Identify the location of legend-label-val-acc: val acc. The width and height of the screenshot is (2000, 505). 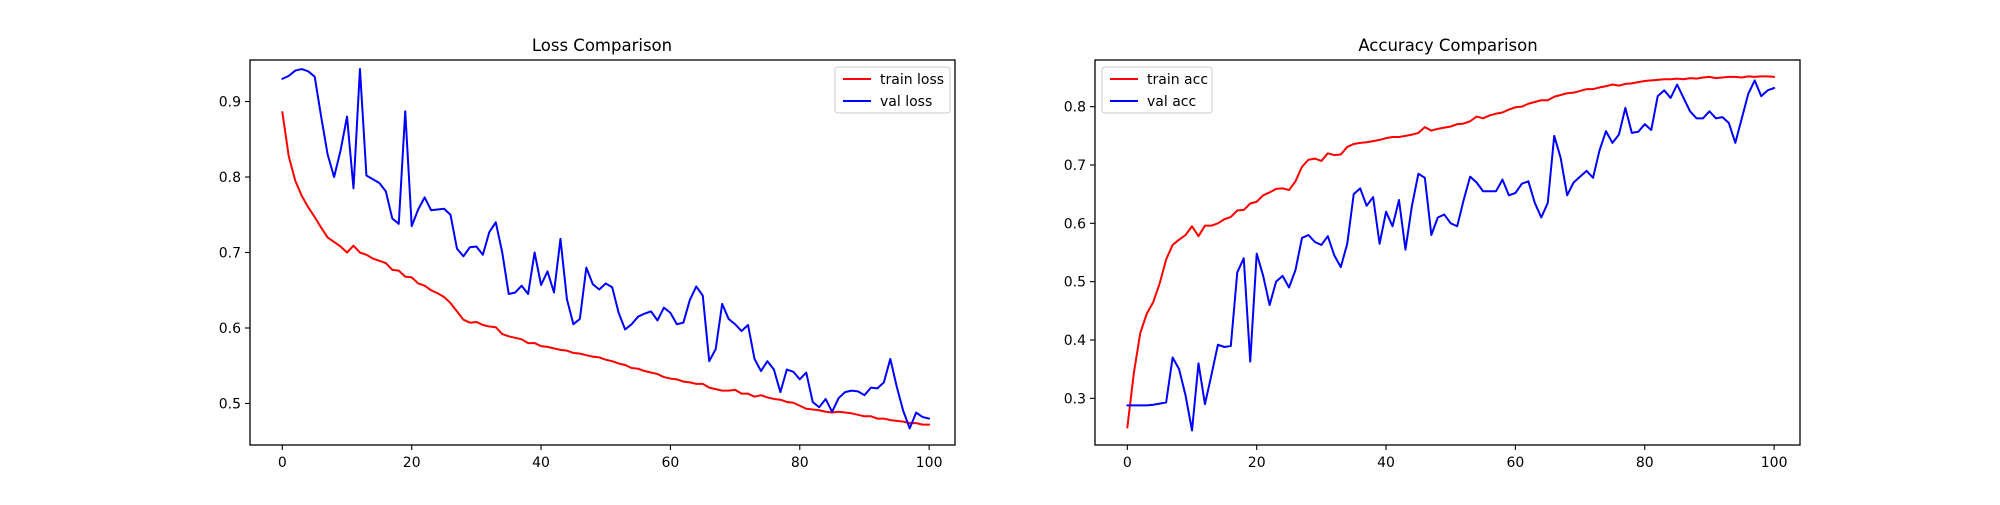
(1171, 102).